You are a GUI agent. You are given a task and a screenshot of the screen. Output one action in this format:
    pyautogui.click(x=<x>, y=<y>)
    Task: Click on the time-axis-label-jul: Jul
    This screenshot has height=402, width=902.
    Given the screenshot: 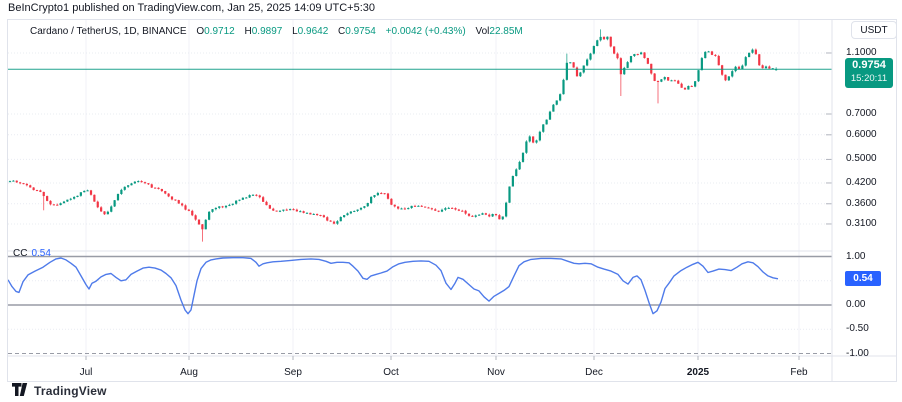 What is the action you would take?
    pyautogui.click(x=86, y=372)
    